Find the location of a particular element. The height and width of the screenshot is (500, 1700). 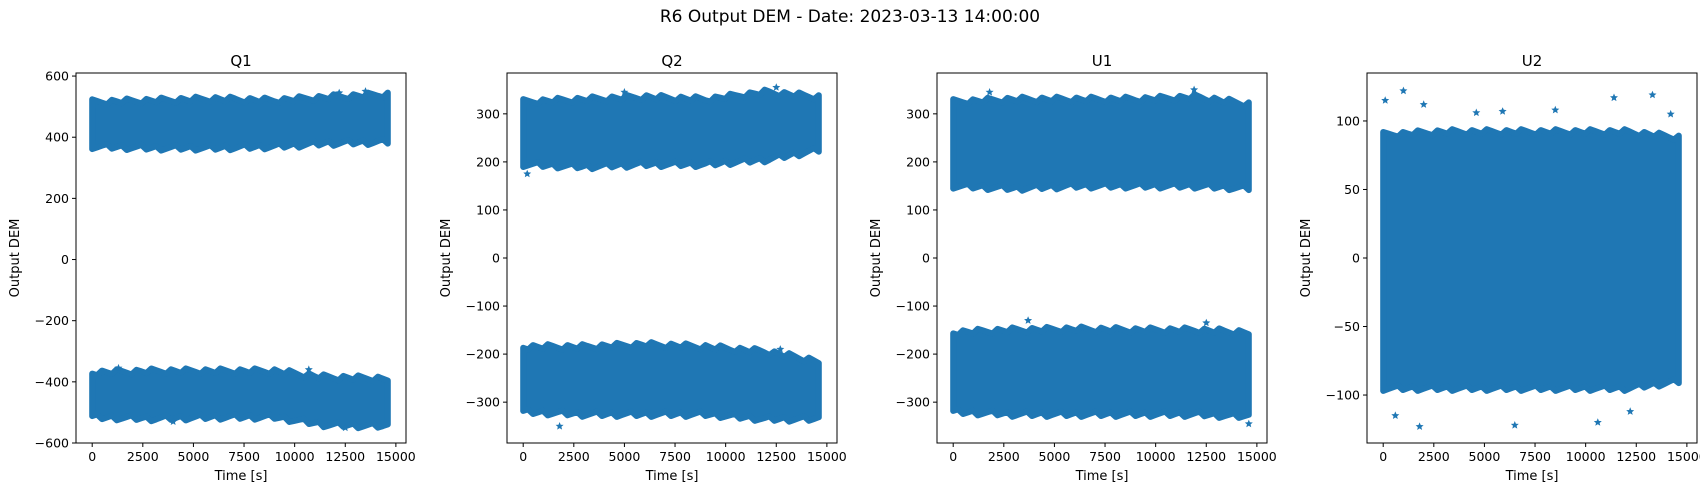

y-tick-label: 600 is located at coordinates (57, 76).